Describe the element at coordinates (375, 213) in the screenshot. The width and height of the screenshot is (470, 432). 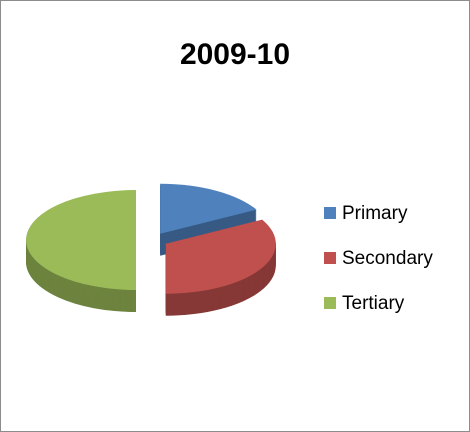
I see `legend-label: Primary` at that location.